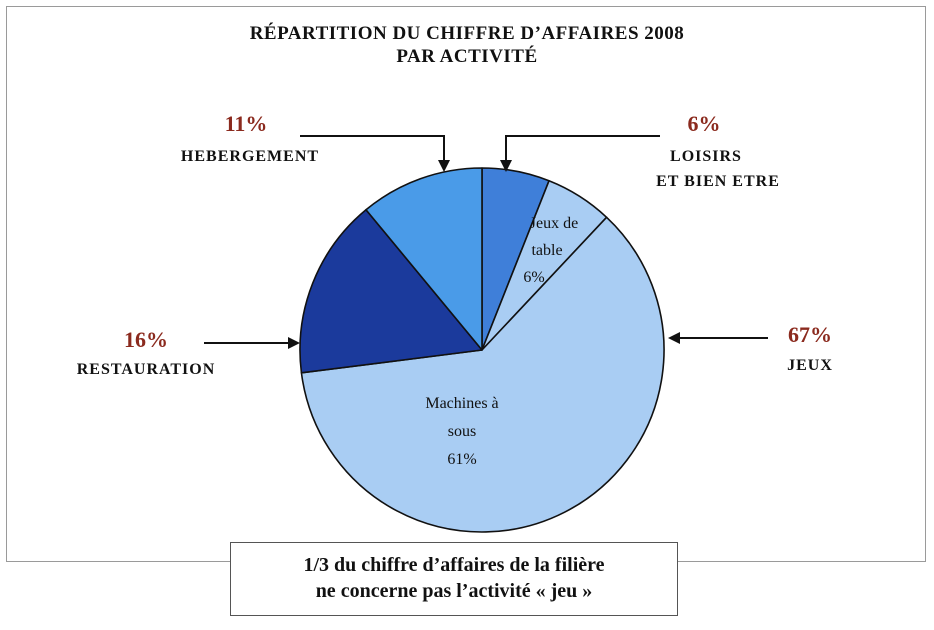 The height and width of the screenshot is (630, 934). Describe the element at coordinates (372, 150) in the screenshot. I see `hebergement-arrow` at that location.